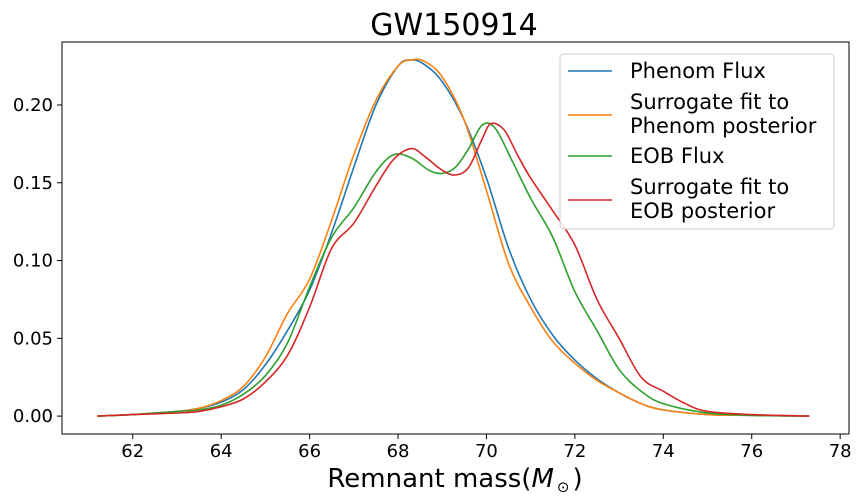 The image size is (864, 504). I want to click on legend-label-surrogate-phenom-line1: Surrogate fit to, so click(709, 102).